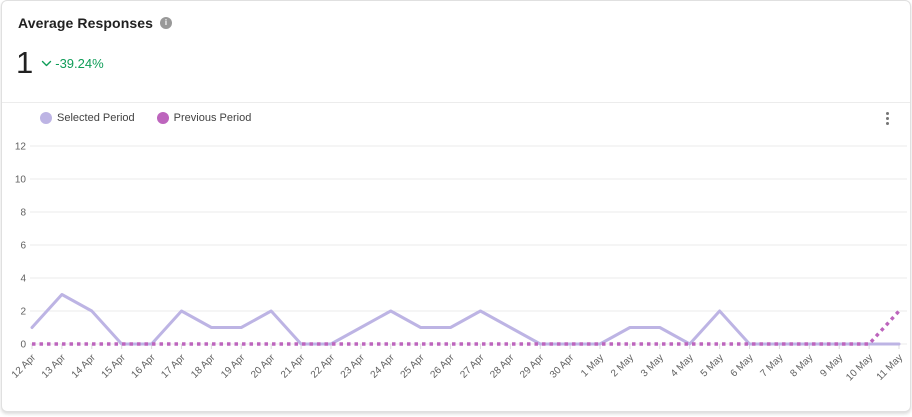 The height and width of the screenshot is (417, 912). Describe the element at coordinates (652, 365) in the screenshot. I see `svg-text: 3 May` at that location.